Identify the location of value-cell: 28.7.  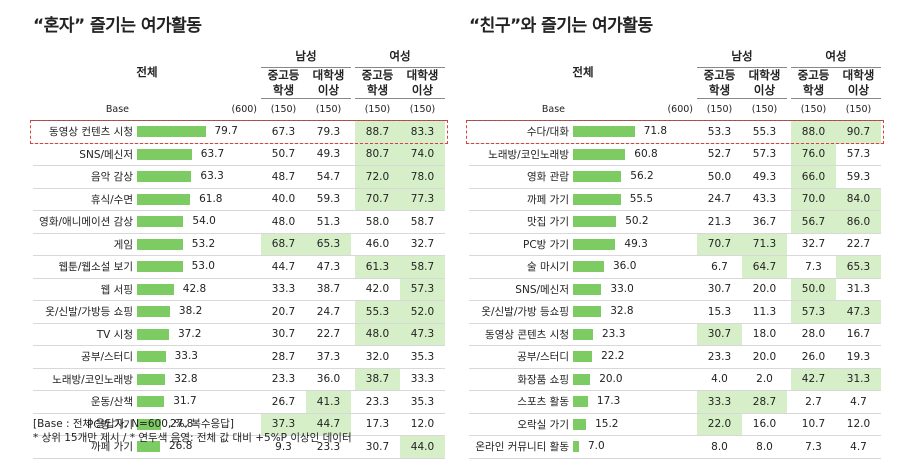
(283, 357).